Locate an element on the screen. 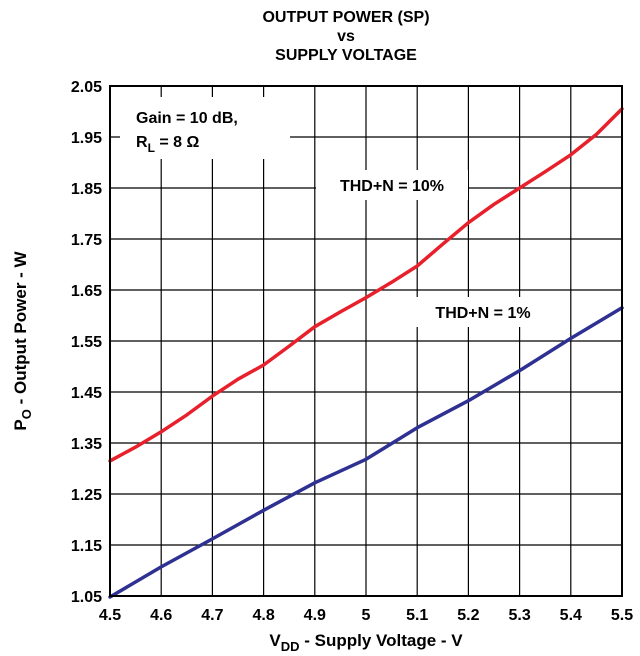  y-tick-label: 1.35 is located at coordinates (86, 444).